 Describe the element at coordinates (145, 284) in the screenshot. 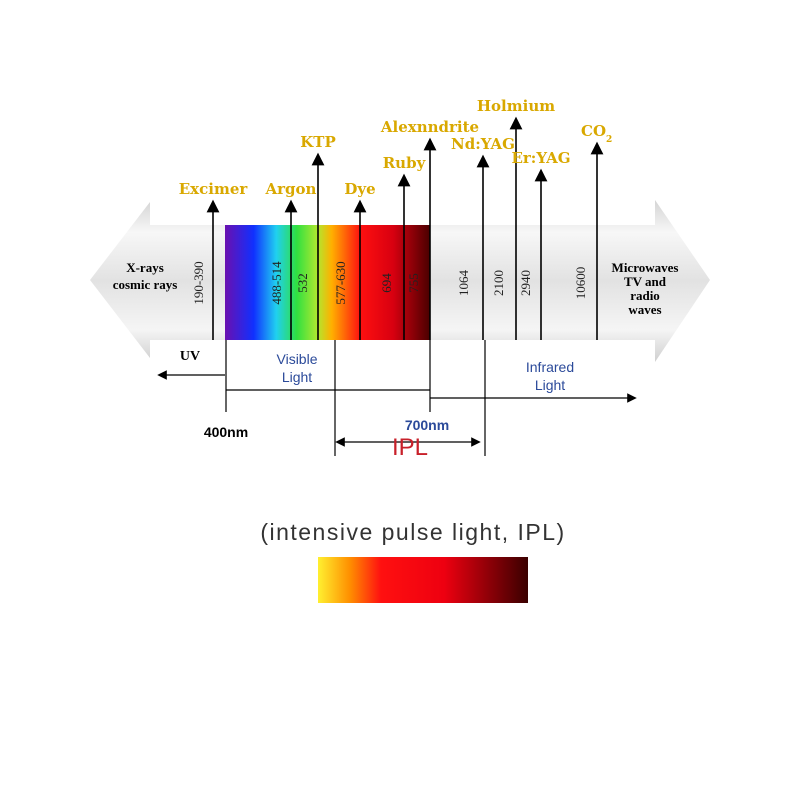

I see `left-region: cosmic rays` at that location.